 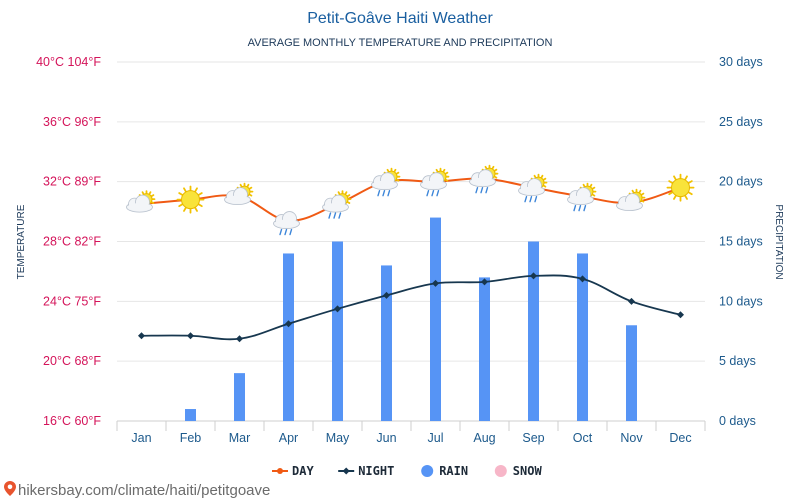 What do you see at coordinates (72, 301) in the screenshot?
I see `left-tick-label: 24°C 75°F` at bounding box center [72, 301].